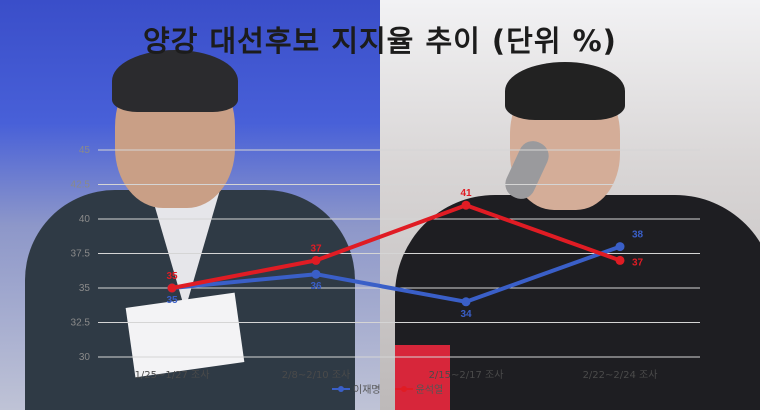 This screenshot has height=410, width=760. I want to click on x-tick-label: 2/15~2/17 조사, so click(466, 375).